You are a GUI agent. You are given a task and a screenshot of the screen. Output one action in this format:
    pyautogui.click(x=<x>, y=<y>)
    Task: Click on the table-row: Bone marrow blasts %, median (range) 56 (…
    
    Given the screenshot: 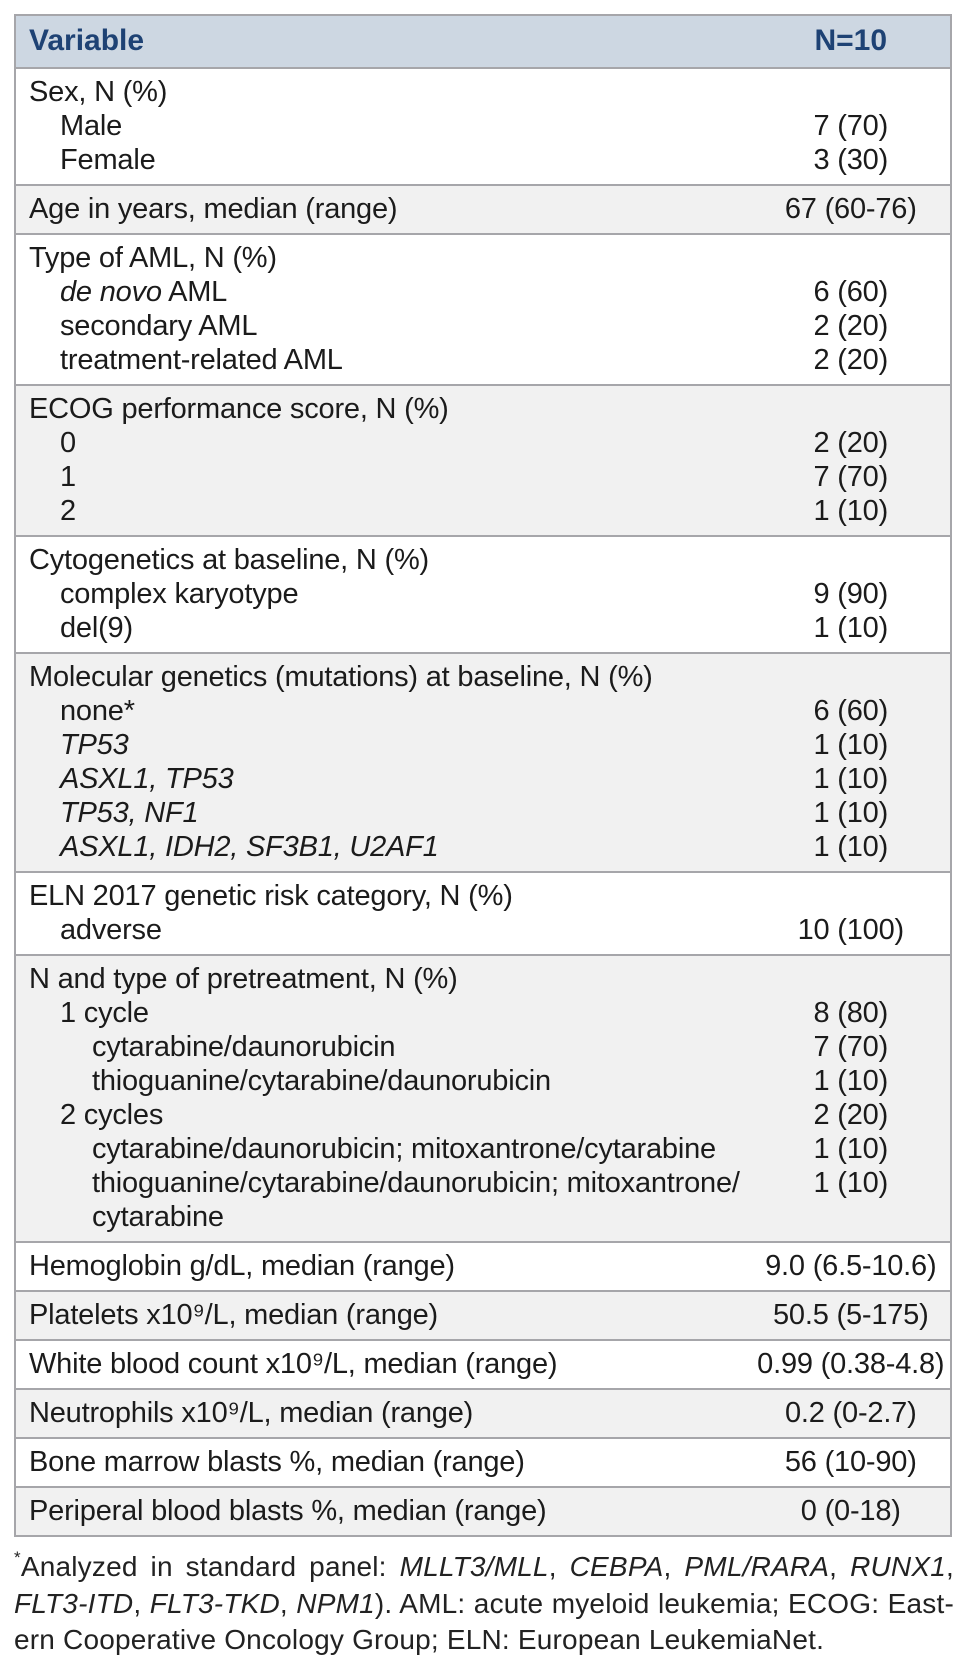 What is the action you would take?
    pyautogui.click(x=483, y=1462)
    